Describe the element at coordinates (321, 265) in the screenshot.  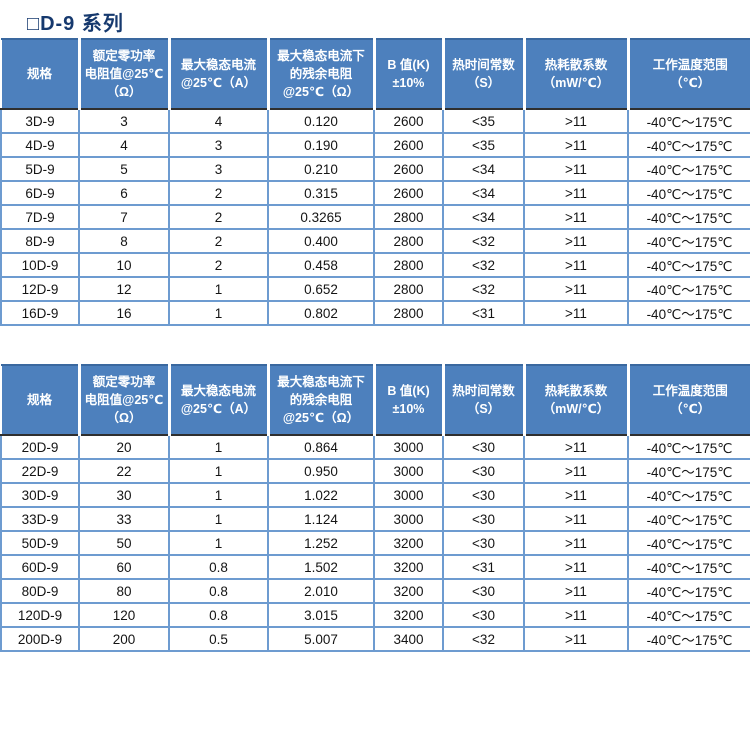
I see `table-cell: 0.458` at that location.